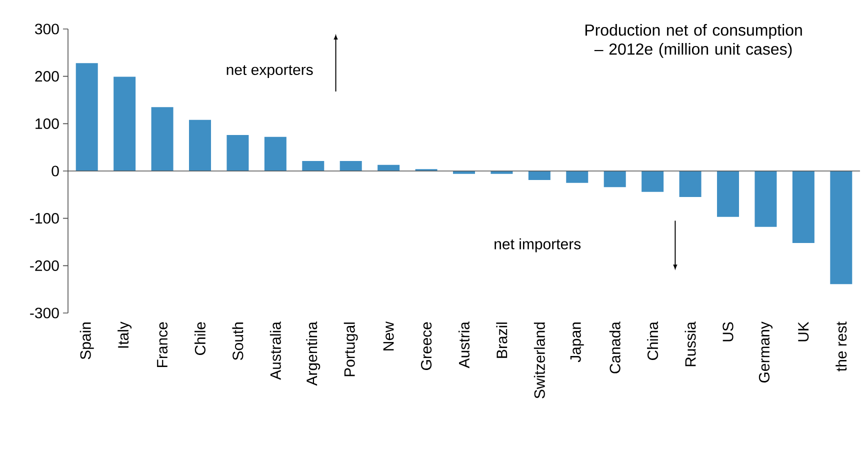 The width and height of the screenshot is (862, 450). I want to click on x-tick-label: Japan, so click(577, 342).